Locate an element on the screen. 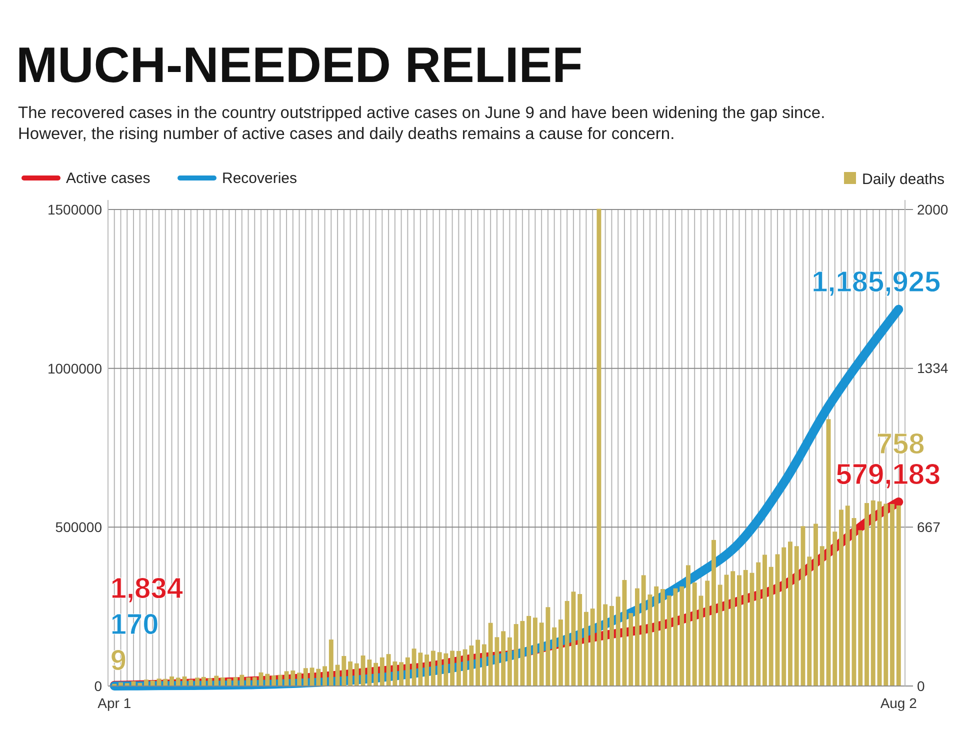 The image size is (978, 747). data-label: 1,834 is located at coordinates (146, 589).